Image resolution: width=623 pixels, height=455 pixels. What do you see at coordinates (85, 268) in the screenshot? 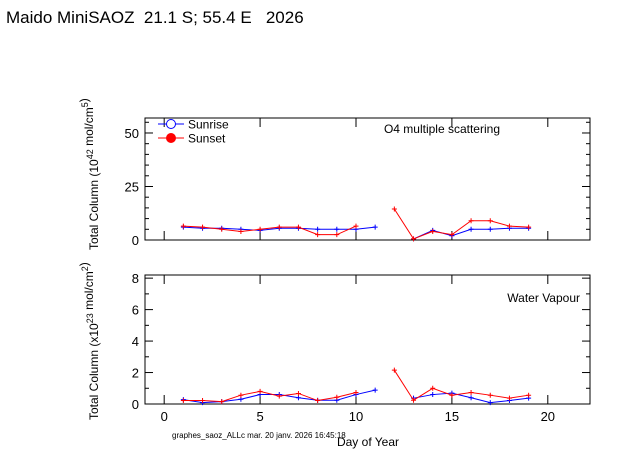
I see `y-axis-label-part: 2` at bounding box center [85, 268].